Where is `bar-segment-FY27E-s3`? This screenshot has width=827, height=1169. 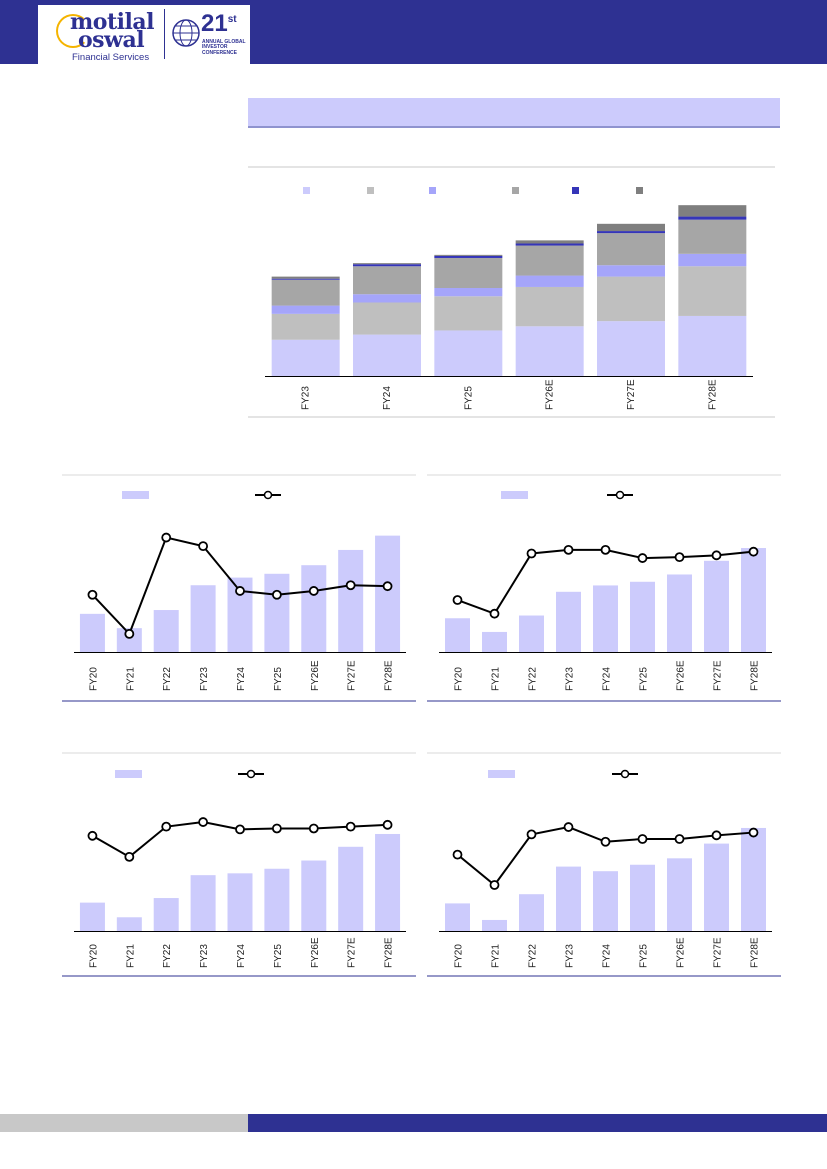
bar-segment-FY27E-s3 is located at coordinates (631, 271).